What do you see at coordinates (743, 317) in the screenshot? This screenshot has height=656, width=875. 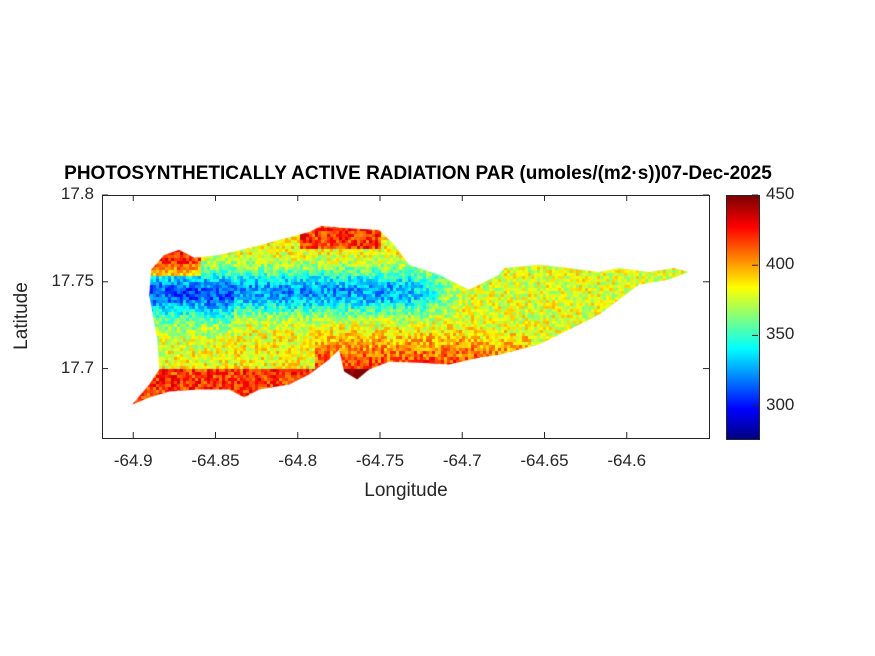 I see `colorbar` at bounding box center [743, 317].